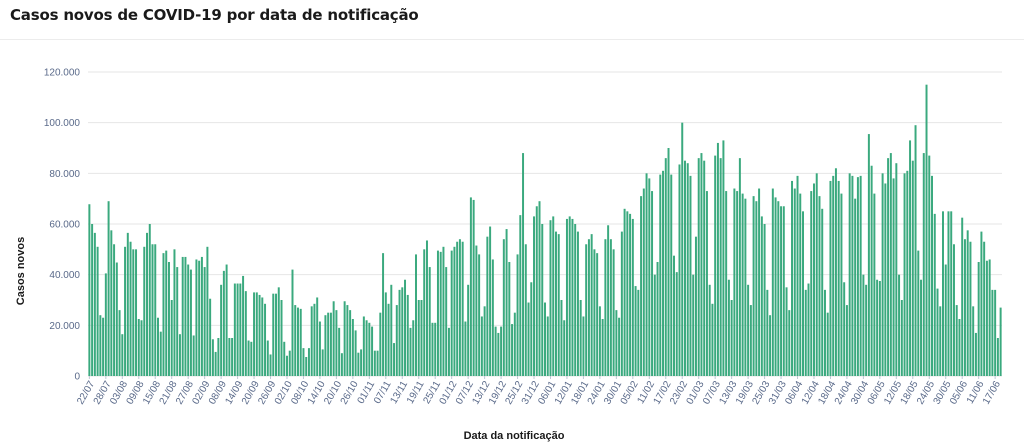 This screenshot has height=448, width=1024. I want to click on y-axis-ticks: 0 20.000 40.000 60.000 80.000 100.000 120.000, so click(62, 225).